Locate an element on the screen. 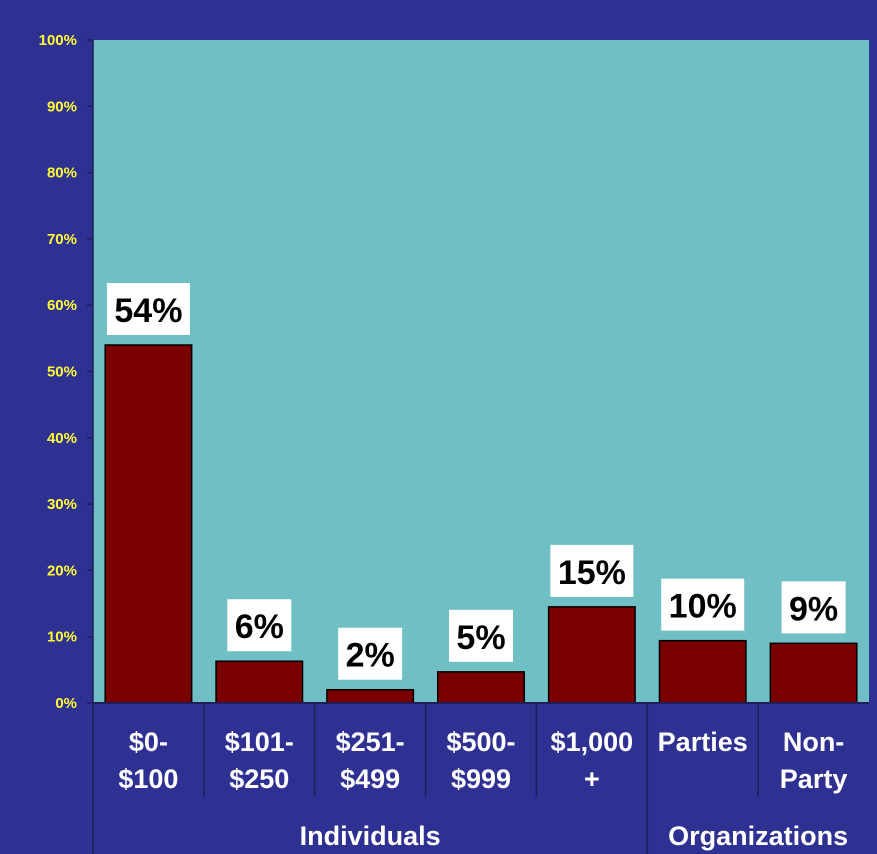 Image resolution: width=877 pixels, height=854 pixels. data-label: 6% is located at coordinates (259, 627).